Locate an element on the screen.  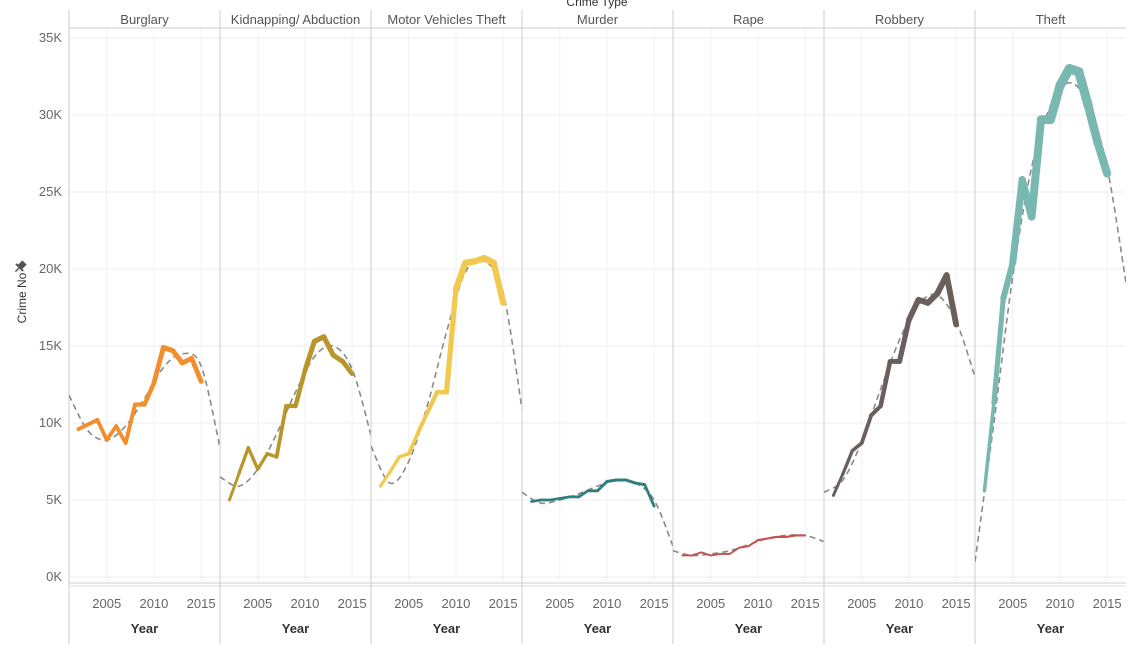
y-axis-title: Crime No is located at coordinates (22, 297).